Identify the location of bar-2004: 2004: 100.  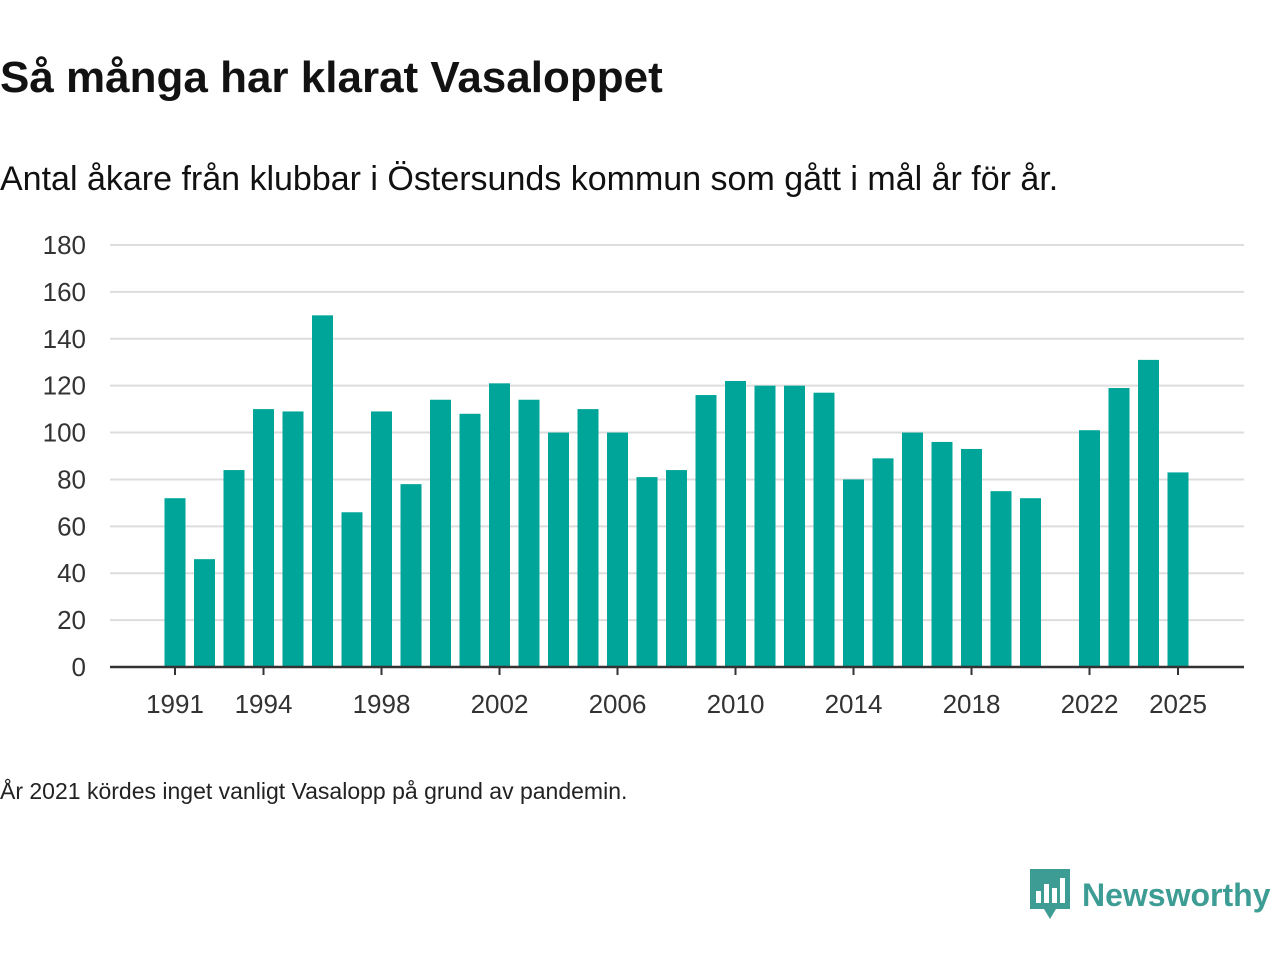
(558, 549).